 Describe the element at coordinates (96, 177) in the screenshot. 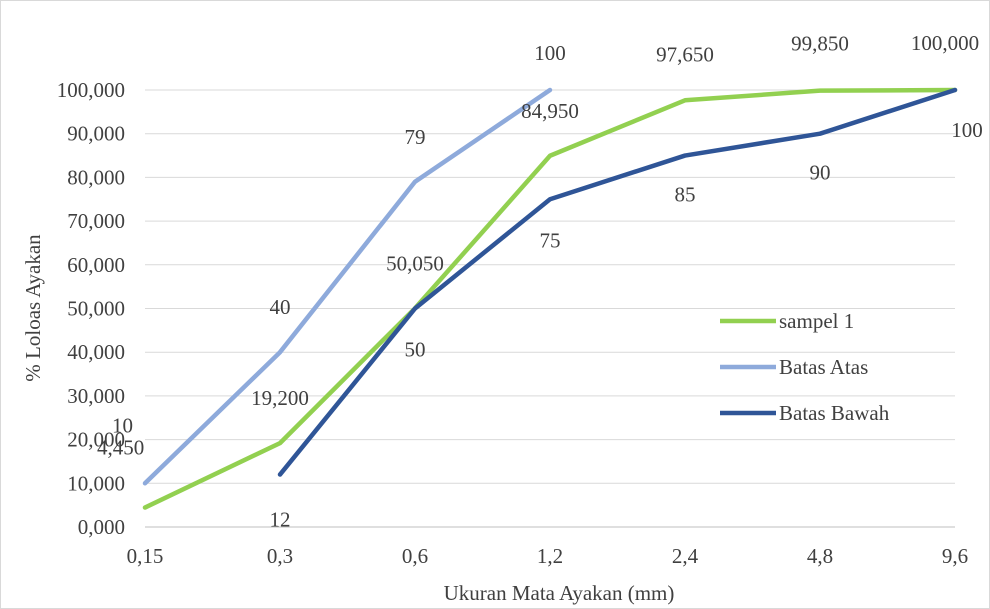

I see `y-tick-label: 80,000` at that location.